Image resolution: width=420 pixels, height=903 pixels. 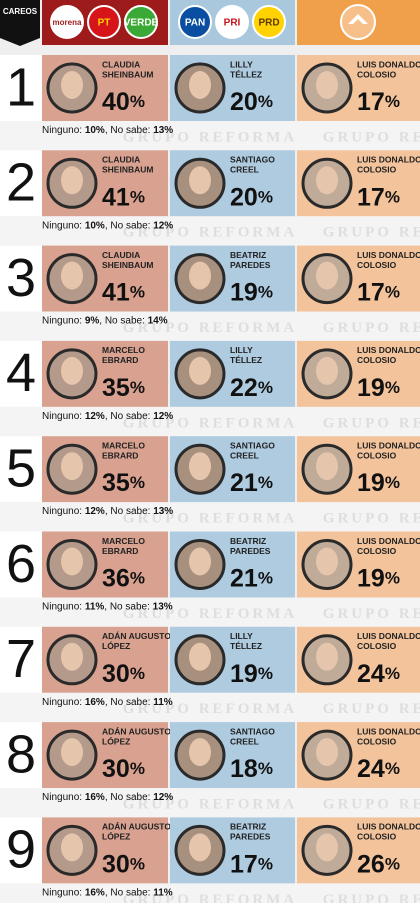 What do you see at coordinates (251, 578) in the screenshot?
I see `candidate-pct: 21%` at bounding box center [251, 578].